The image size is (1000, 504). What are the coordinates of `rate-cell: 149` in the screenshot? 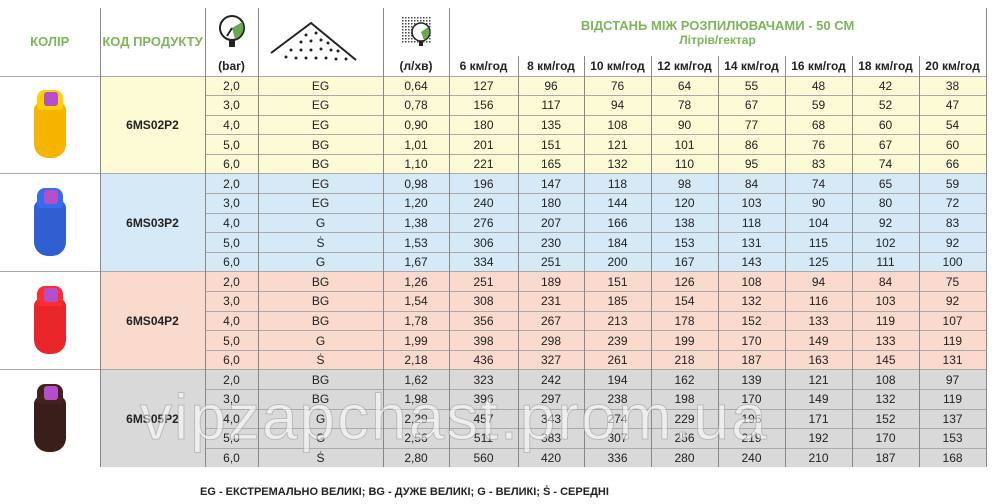 It's located at (818, 399).